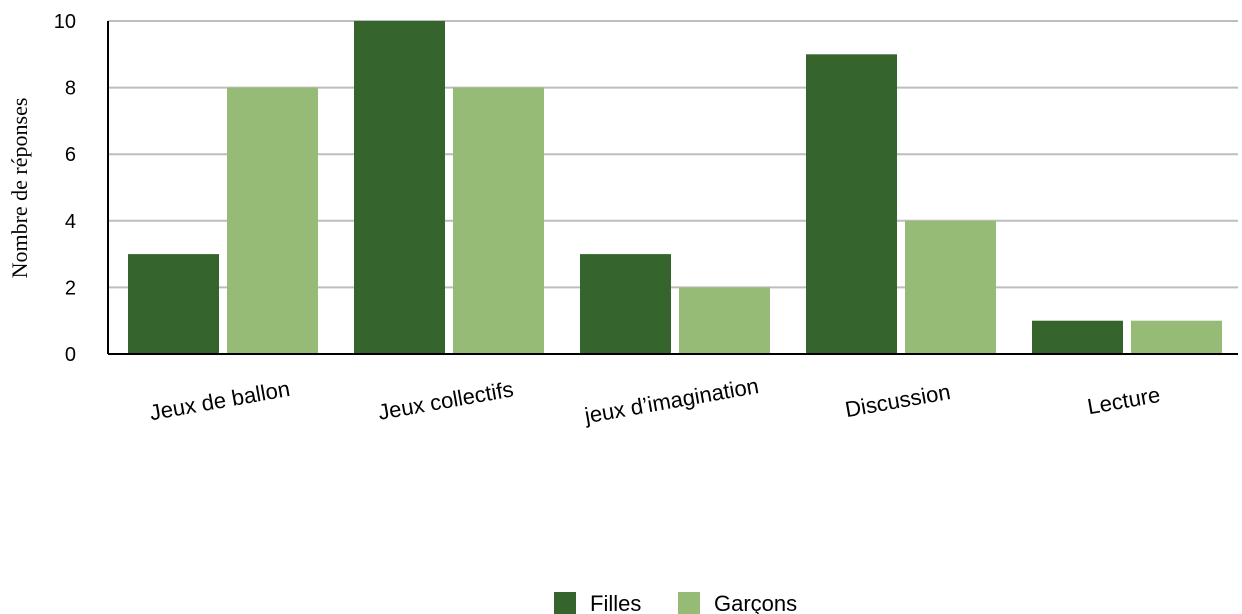  I want to click on y-tick-label: 0, so click(70, 355).